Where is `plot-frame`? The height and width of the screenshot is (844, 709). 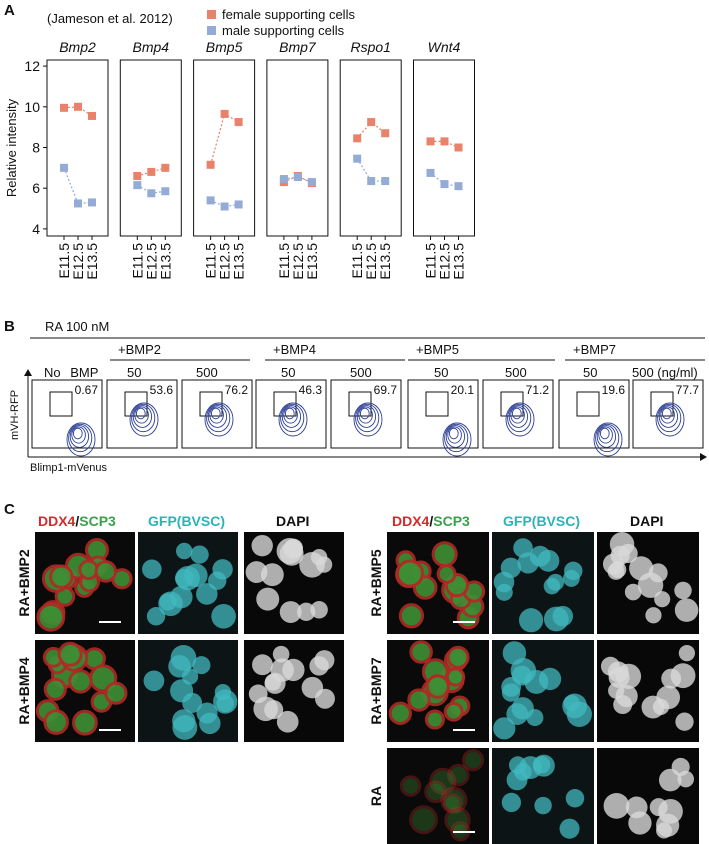 plot-frame is located at coordinates (518, 414).